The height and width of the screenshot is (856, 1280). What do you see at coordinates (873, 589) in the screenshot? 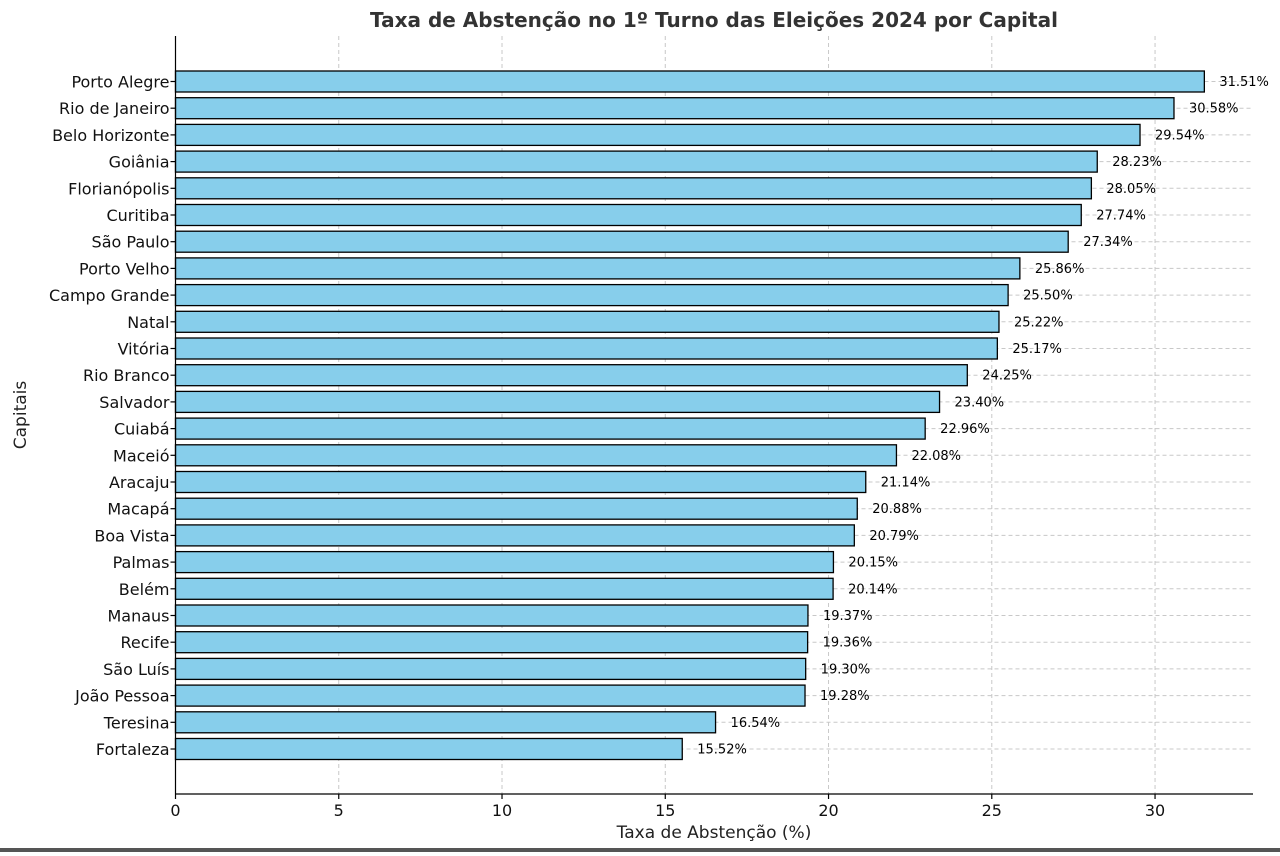
I see `data-label: 20.14%` at bounding box center [873, 589].